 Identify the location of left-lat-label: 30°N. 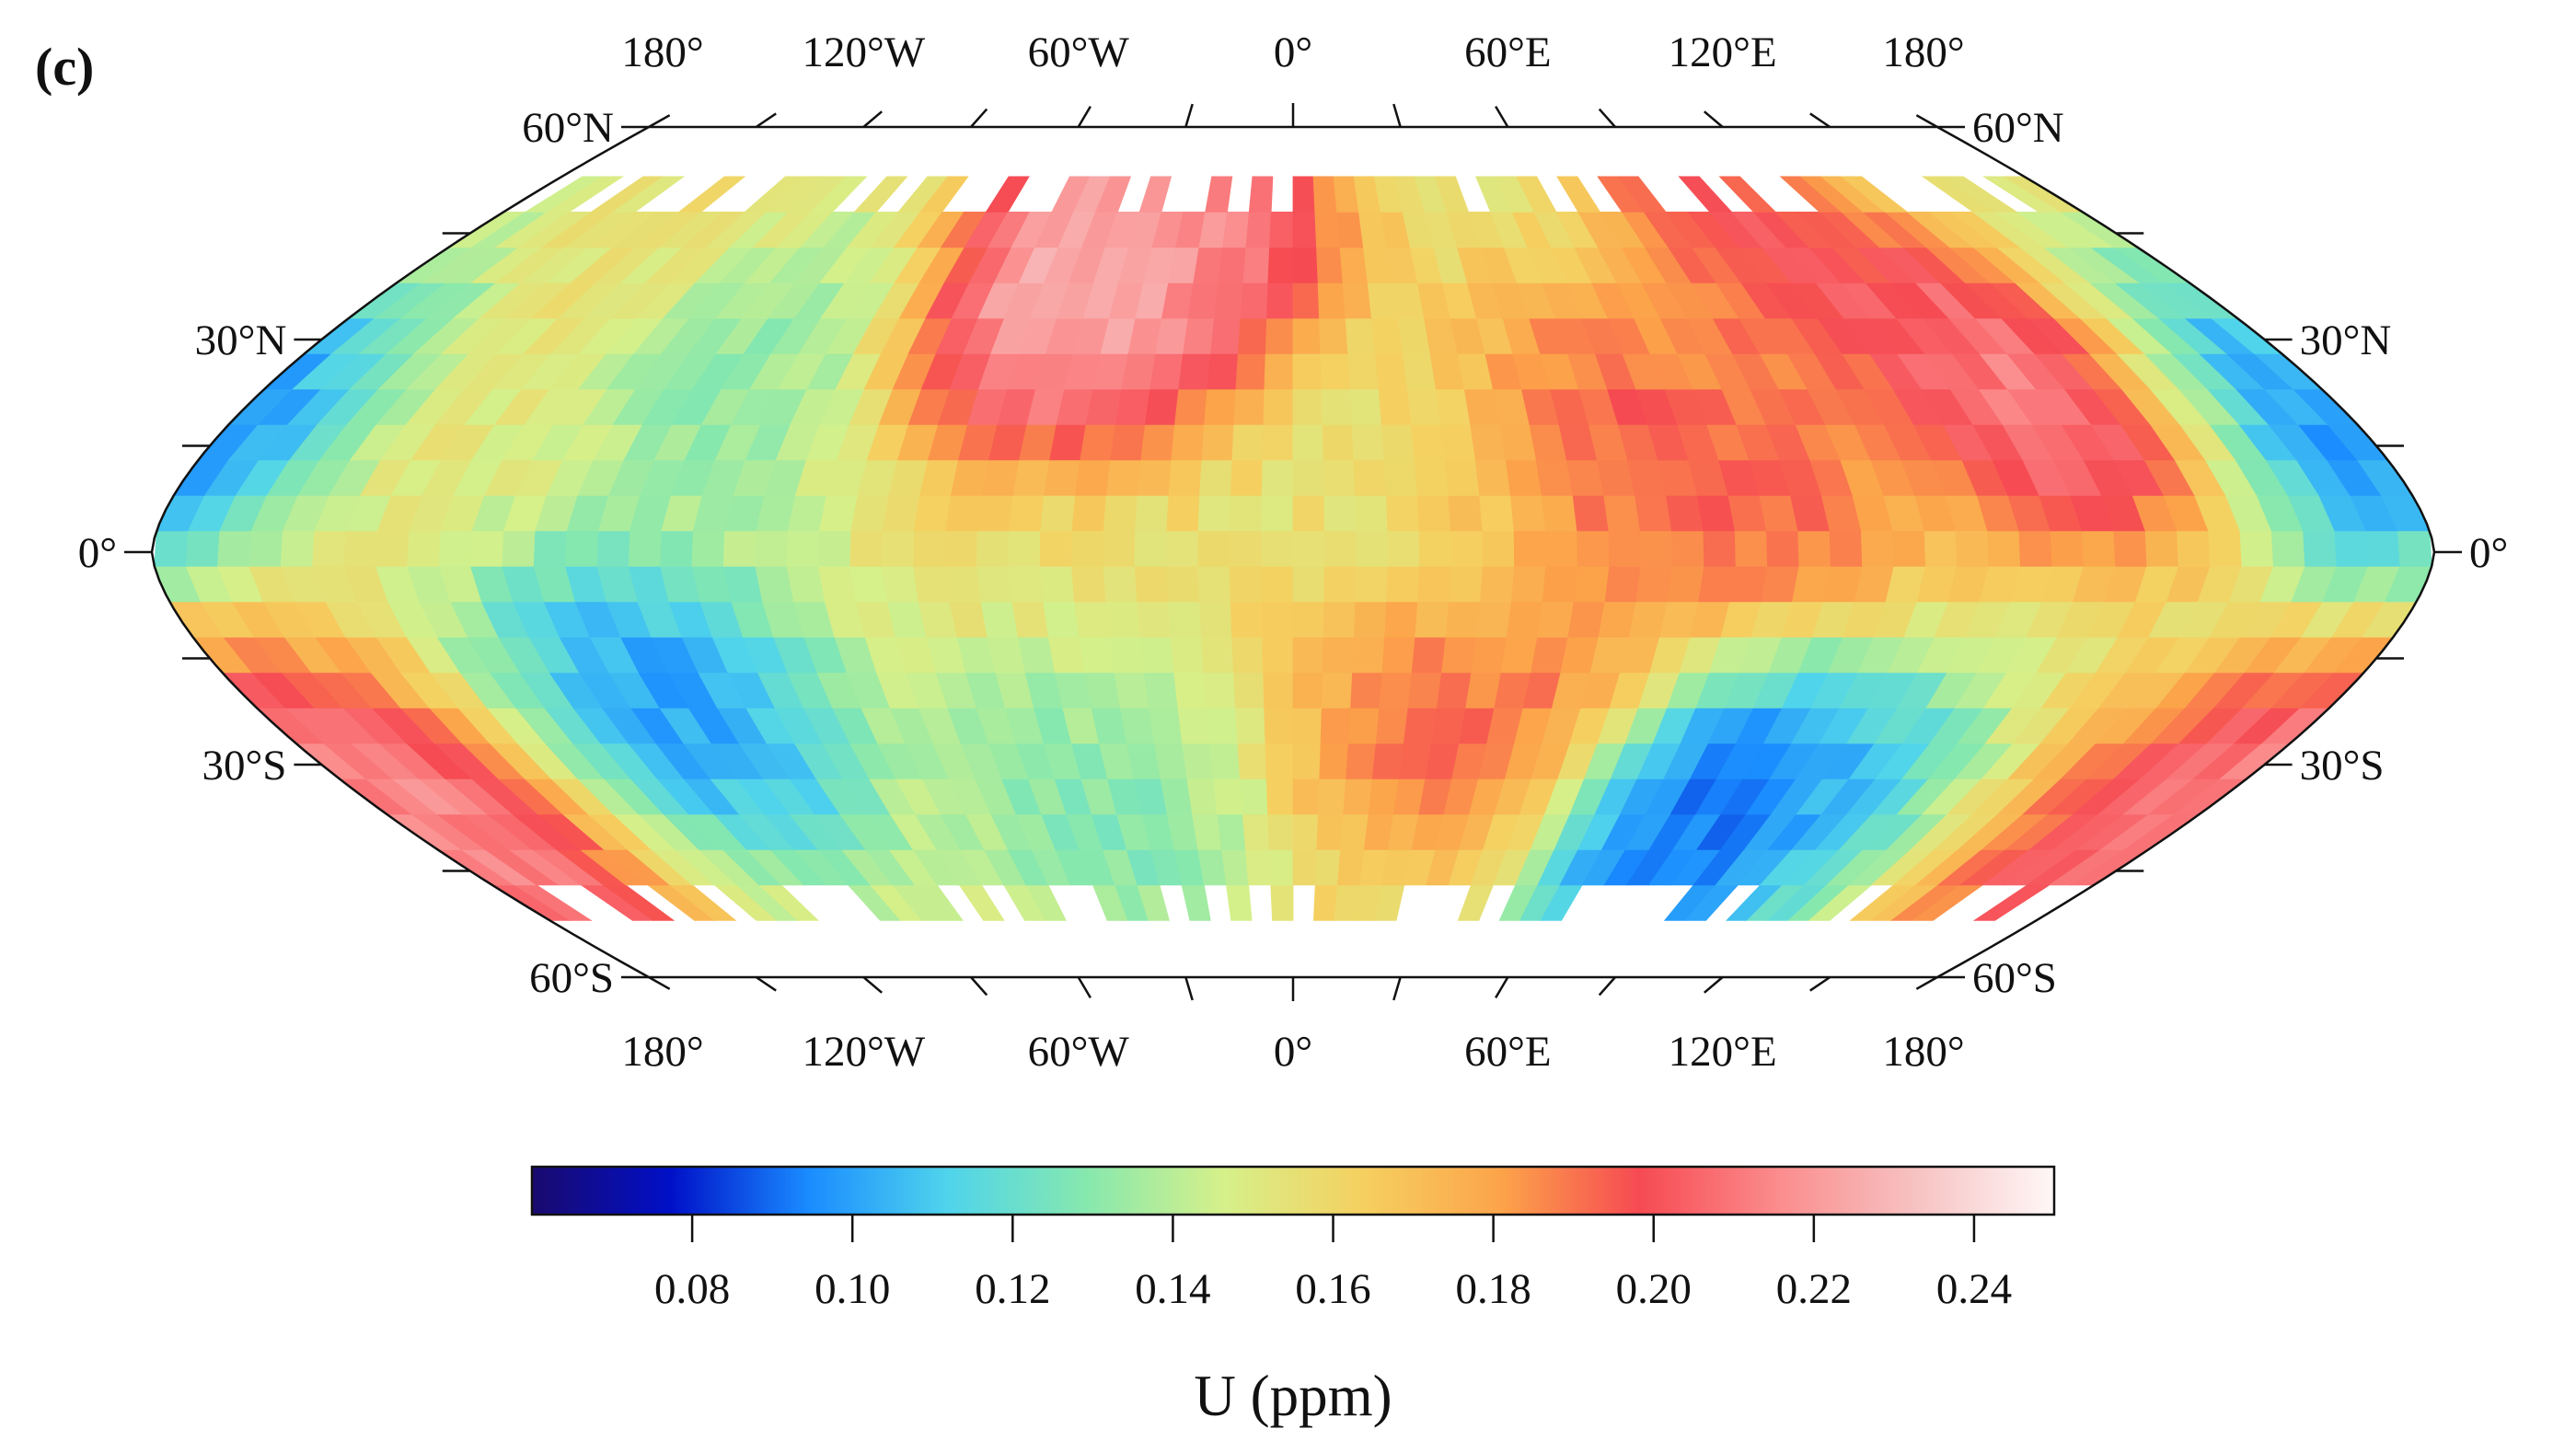
(241, 340).